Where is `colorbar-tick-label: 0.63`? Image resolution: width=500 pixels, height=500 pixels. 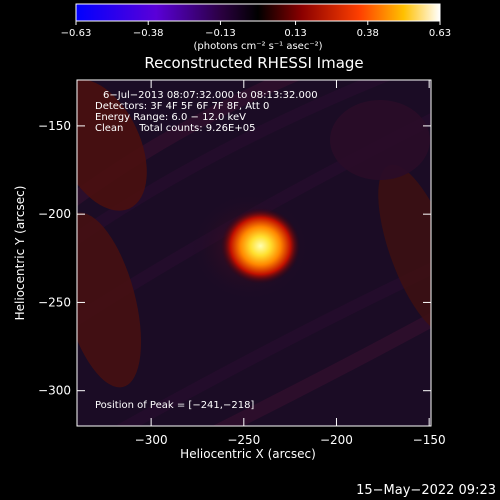
colorbar-tick-label: 0.63 is located at coordinates (440, 33).